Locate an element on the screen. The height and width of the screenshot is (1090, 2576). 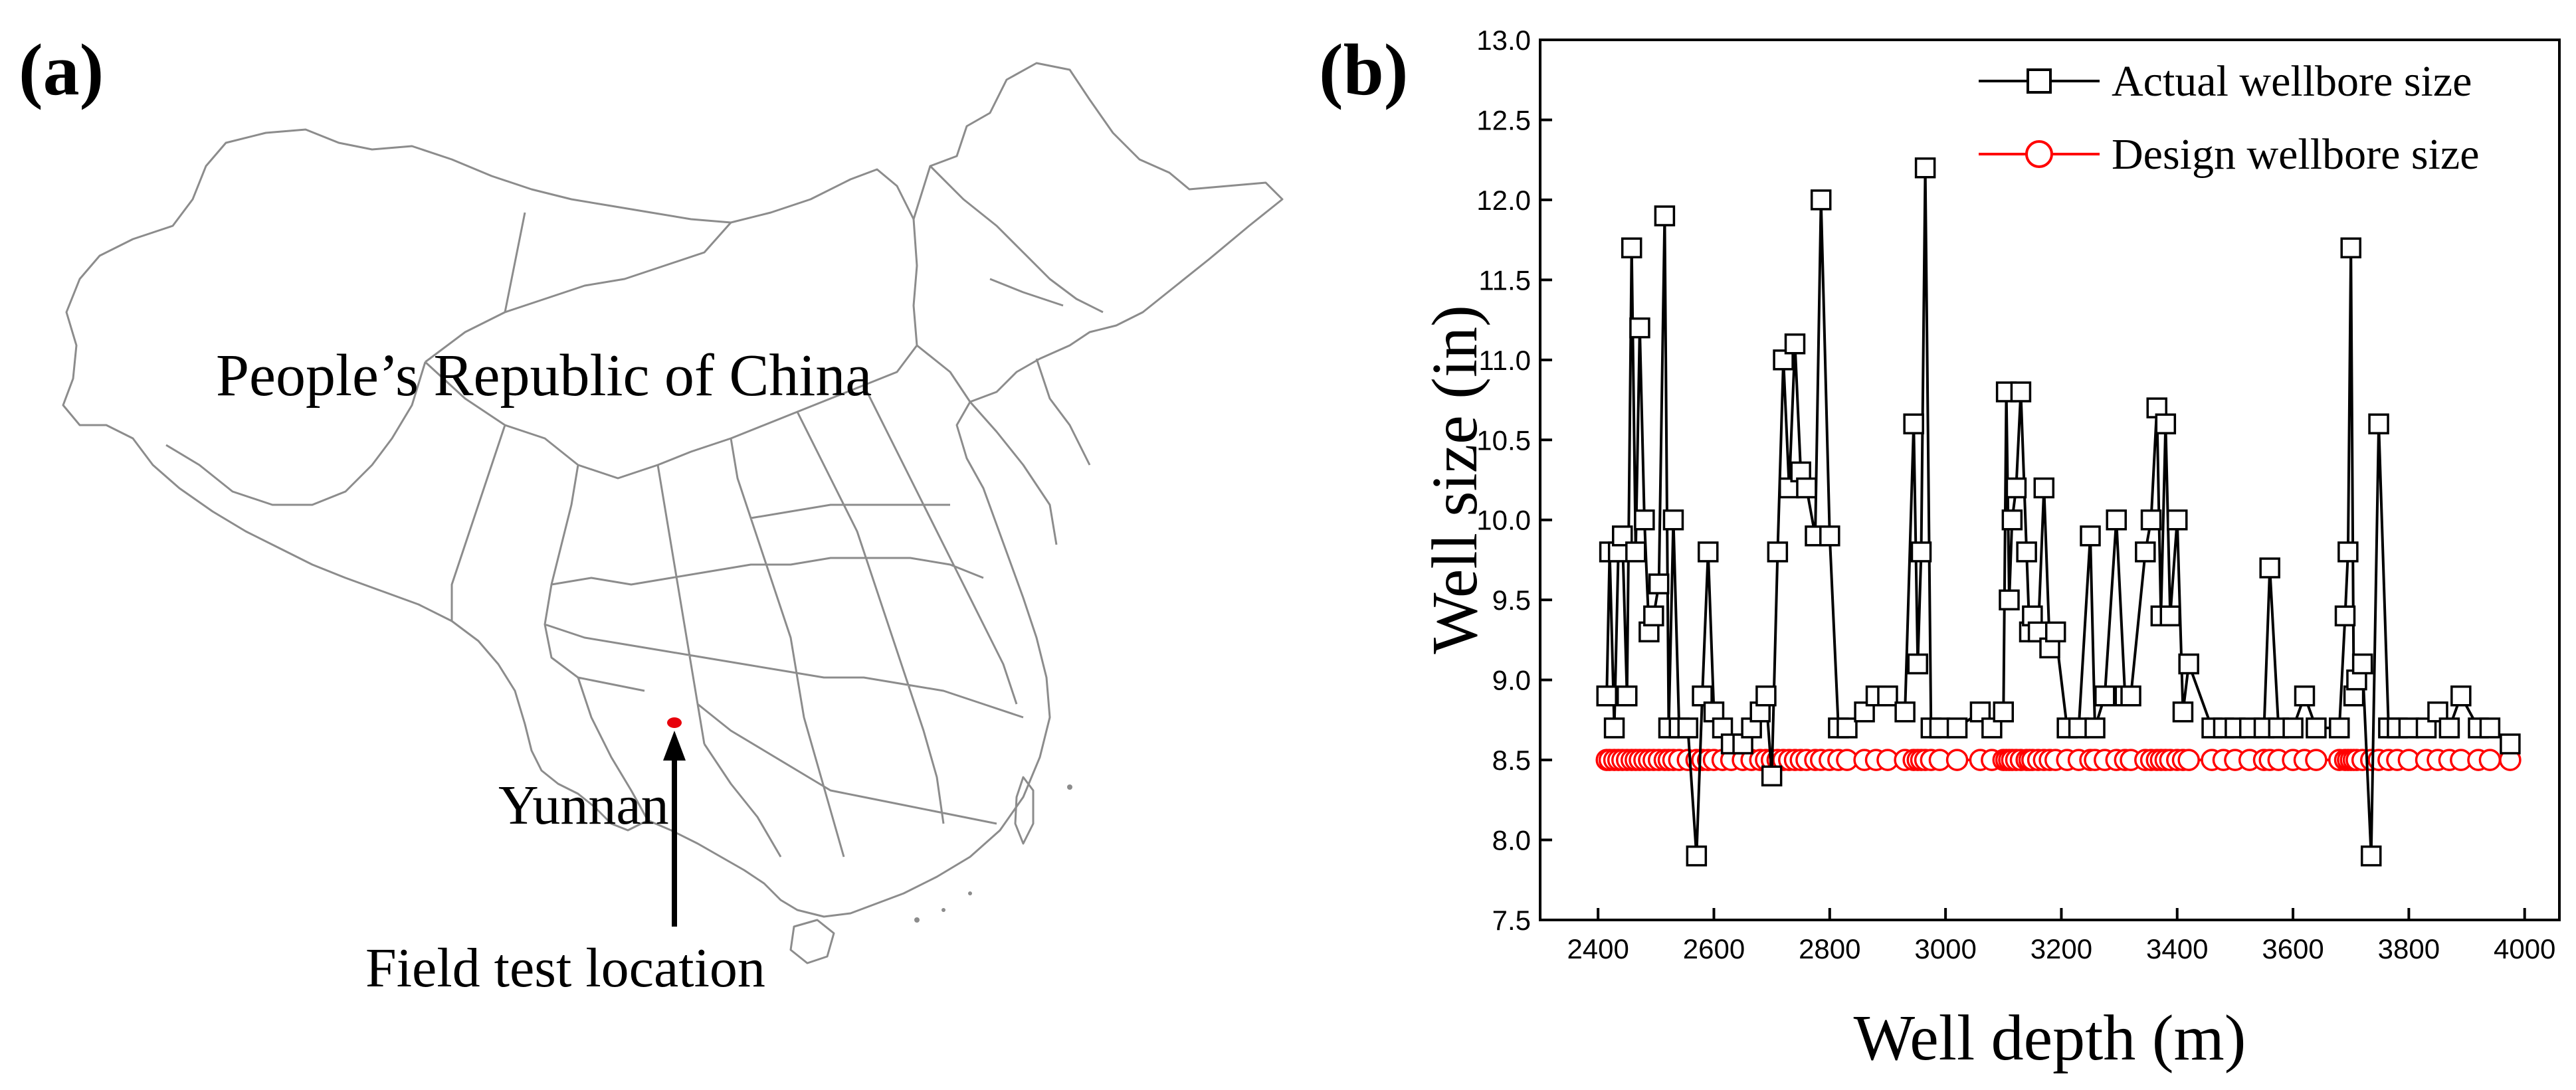
x-axis-title: Well depth (m) is located at coordinates (2050, 1038).